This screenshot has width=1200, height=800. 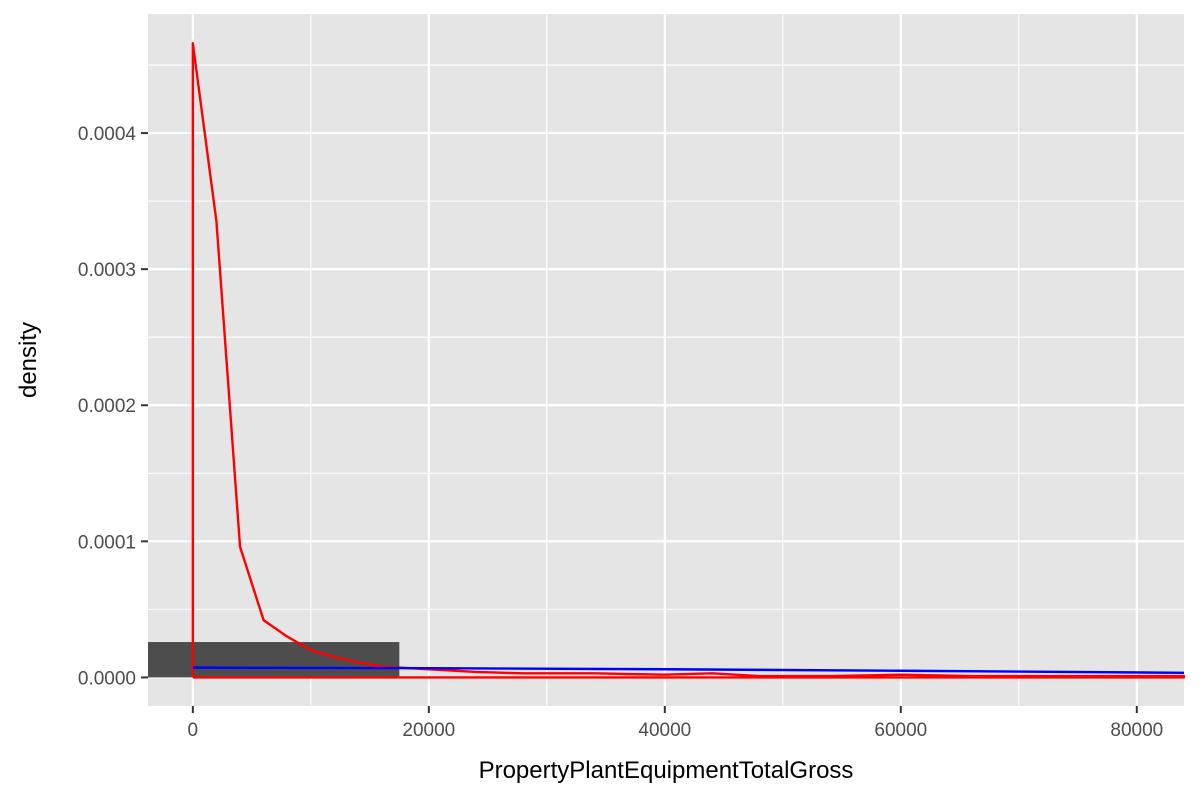 I want to click on y-axis-title: density, so click(x=28, y=360).